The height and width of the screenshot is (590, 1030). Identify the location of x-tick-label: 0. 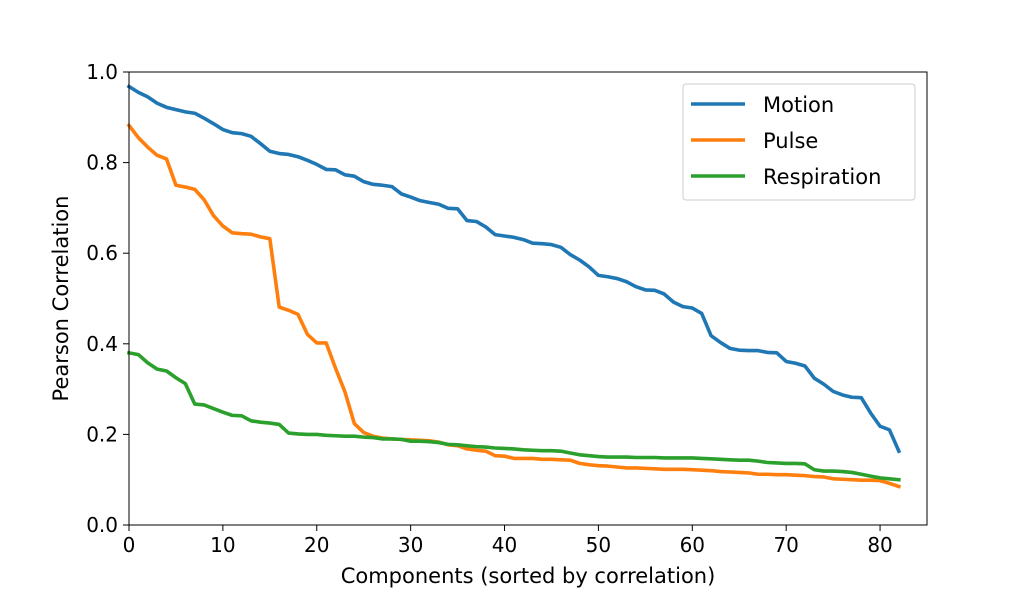
(129, 545).